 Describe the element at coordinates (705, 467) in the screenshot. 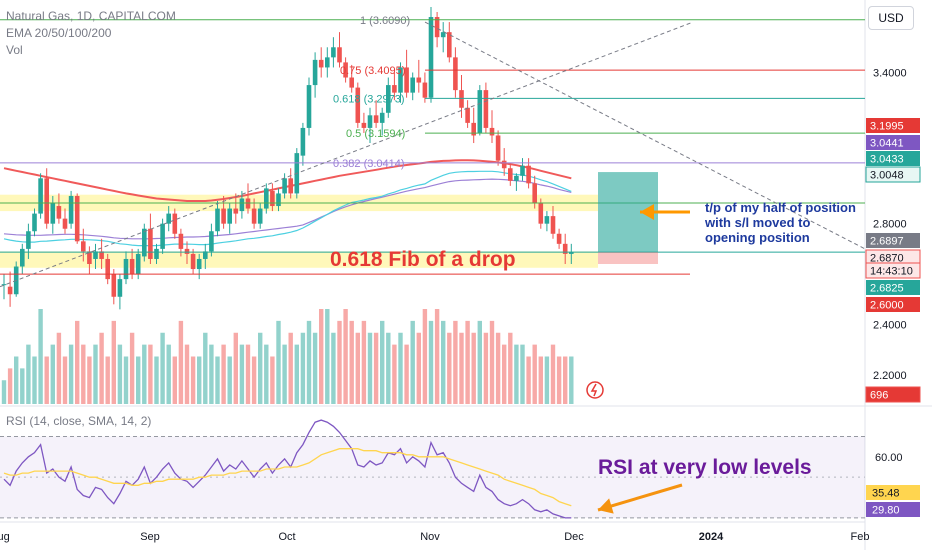

I see `rsi-annotation: RSI at very low levels` at that location.